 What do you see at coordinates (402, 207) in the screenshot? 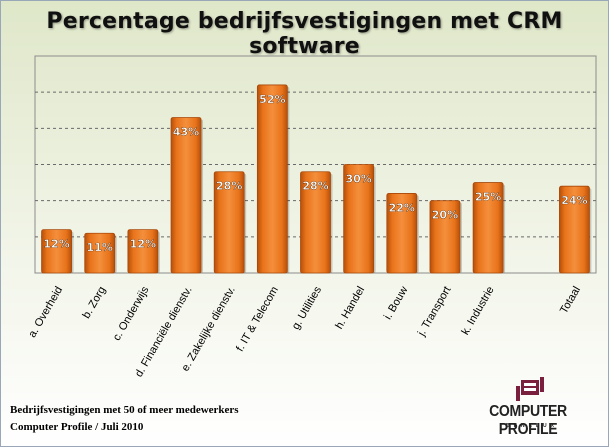
I see `bar-value-label: 22%` at bounding box center [402, 207].